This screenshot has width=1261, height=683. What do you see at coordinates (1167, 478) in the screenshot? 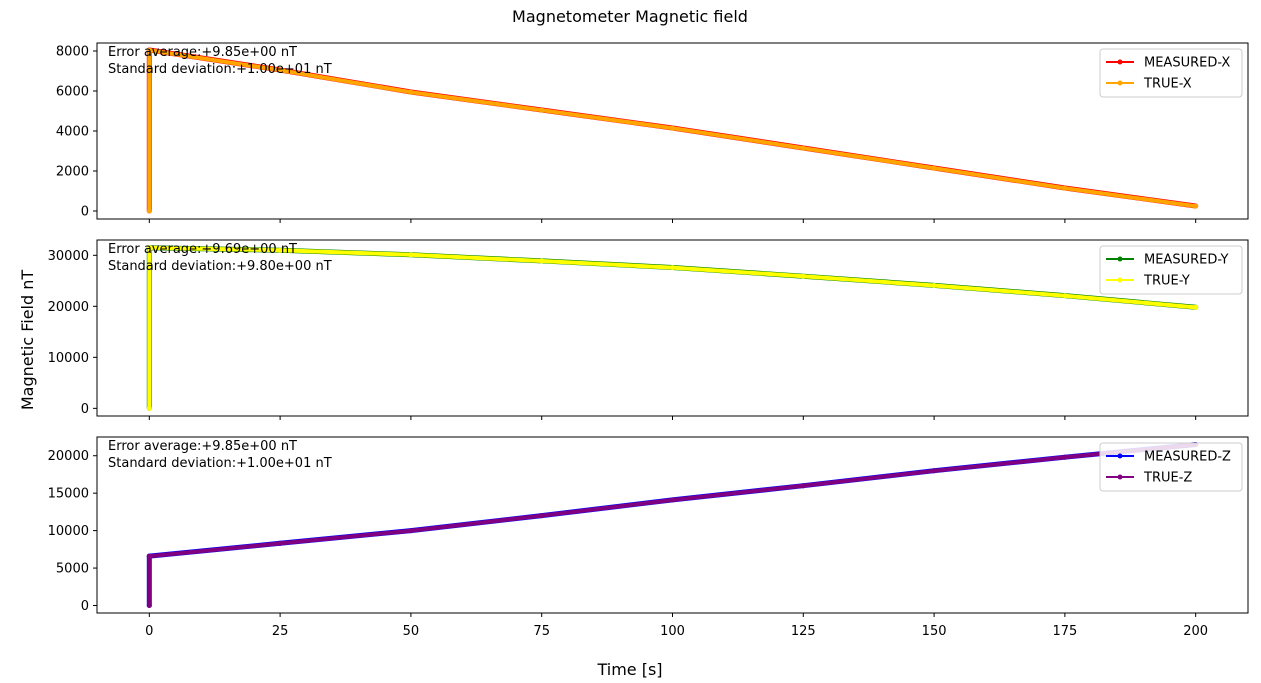
I see `legend-label: TRUE-Z` at bounding box center [1167, 478].